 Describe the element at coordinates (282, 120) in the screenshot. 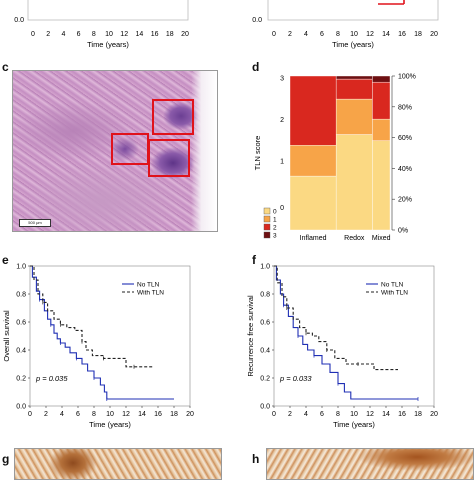

I see `left-tick-label: 2` at that location.